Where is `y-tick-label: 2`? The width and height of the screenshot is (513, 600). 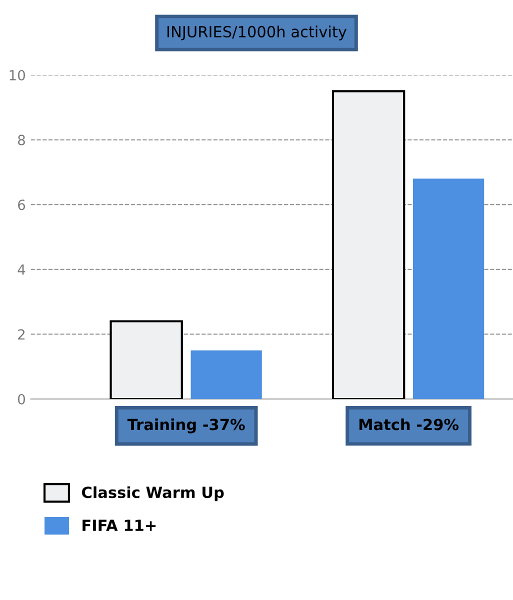 y-tick-label: 2 is located at coordinates (21, 334).